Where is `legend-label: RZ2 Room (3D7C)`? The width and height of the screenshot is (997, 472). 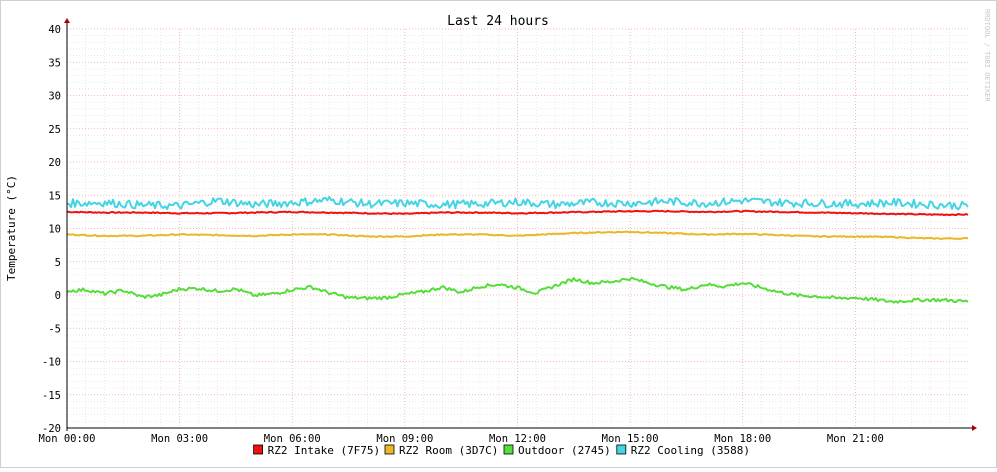 legend-label: RZ2 Room (3D7C) is located at coordinates (448, 450).